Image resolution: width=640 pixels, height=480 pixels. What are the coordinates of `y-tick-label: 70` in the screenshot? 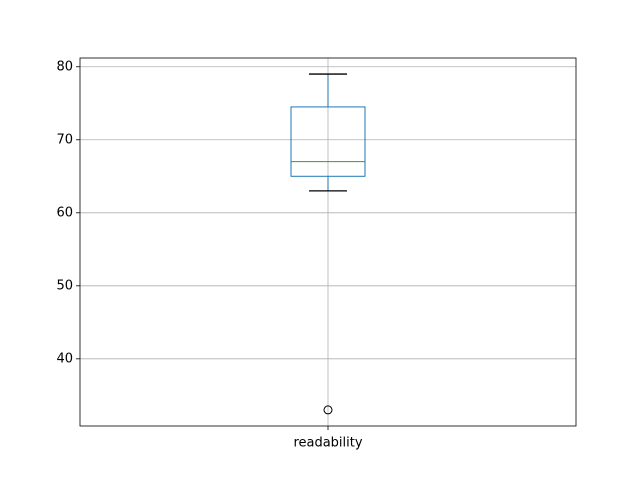 It's located at (64, 139).